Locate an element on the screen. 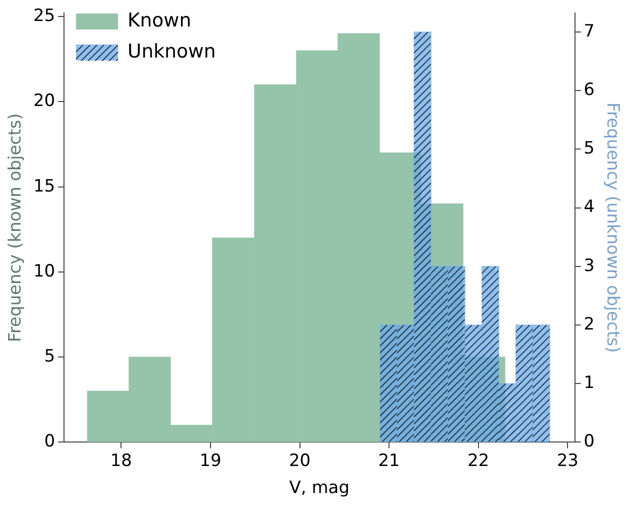 The height and width of the screenshot is (505, 628). y2-tick-label: 3 is located at coordinates (589, 266).